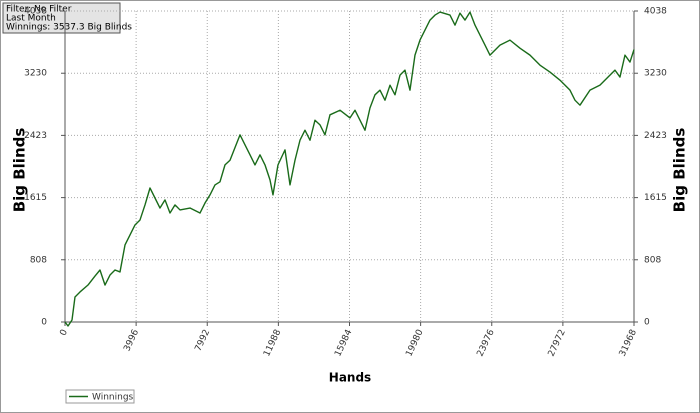 The image size is (700, 413). What do you see at coordinates (35, 136) in the screenshot?
I see `y-tick-label: 2423` at bounding box center [35, 136].